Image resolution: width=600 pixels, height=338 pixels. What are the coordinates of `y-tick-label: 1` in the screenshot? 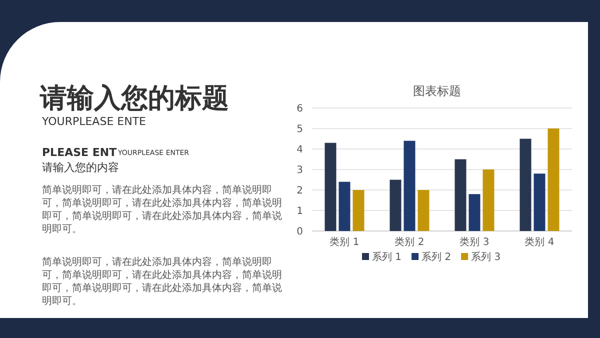 It's located at (299, 211).